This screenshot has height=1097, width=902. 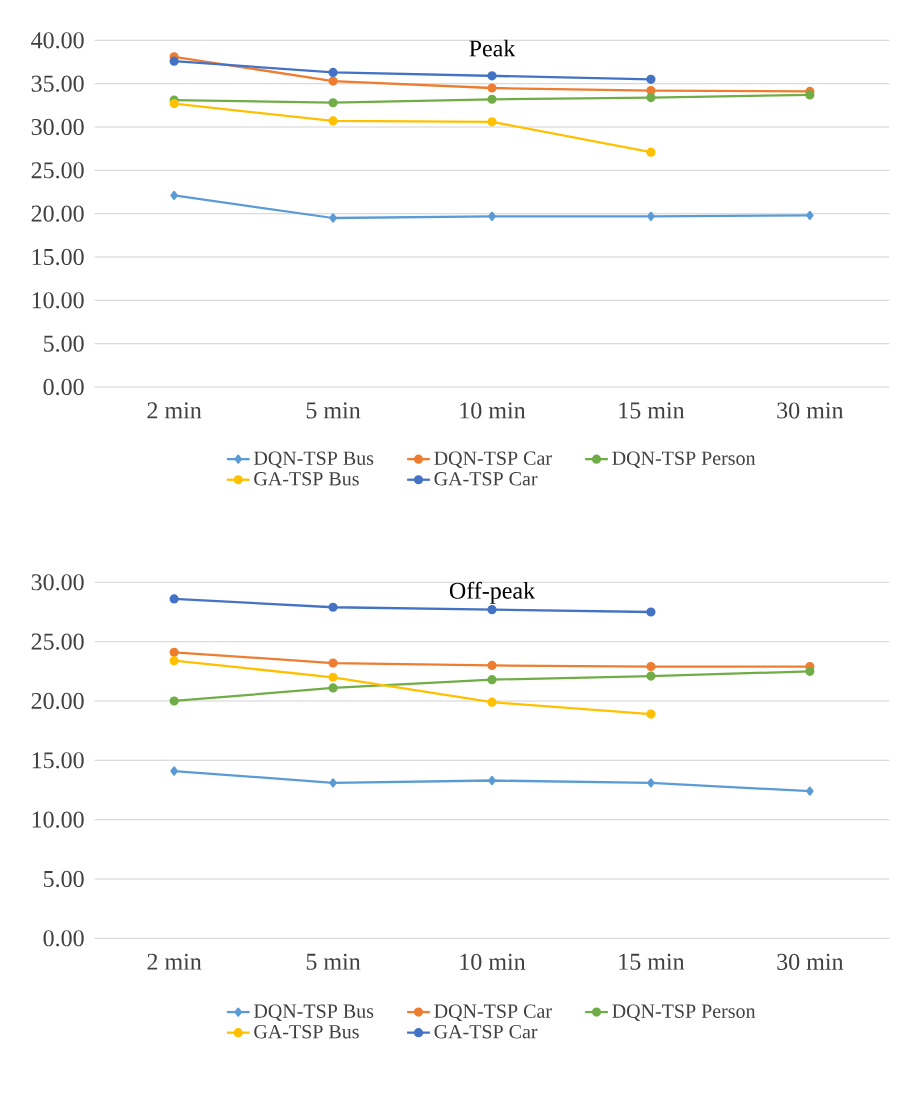 What do you see at coordinates (57, 83) in the screenshot?
I see `y-tick-label: 35.00` at bounding box center [57, 83].